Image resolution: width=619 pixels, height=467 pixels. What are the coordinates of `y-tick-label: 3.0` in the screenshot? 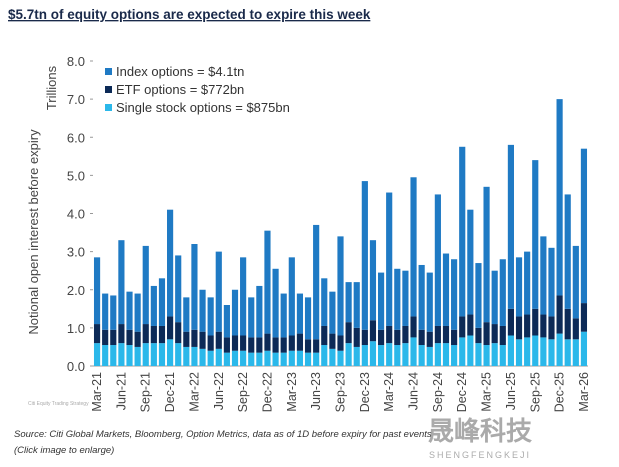 It's located at (76, 252).